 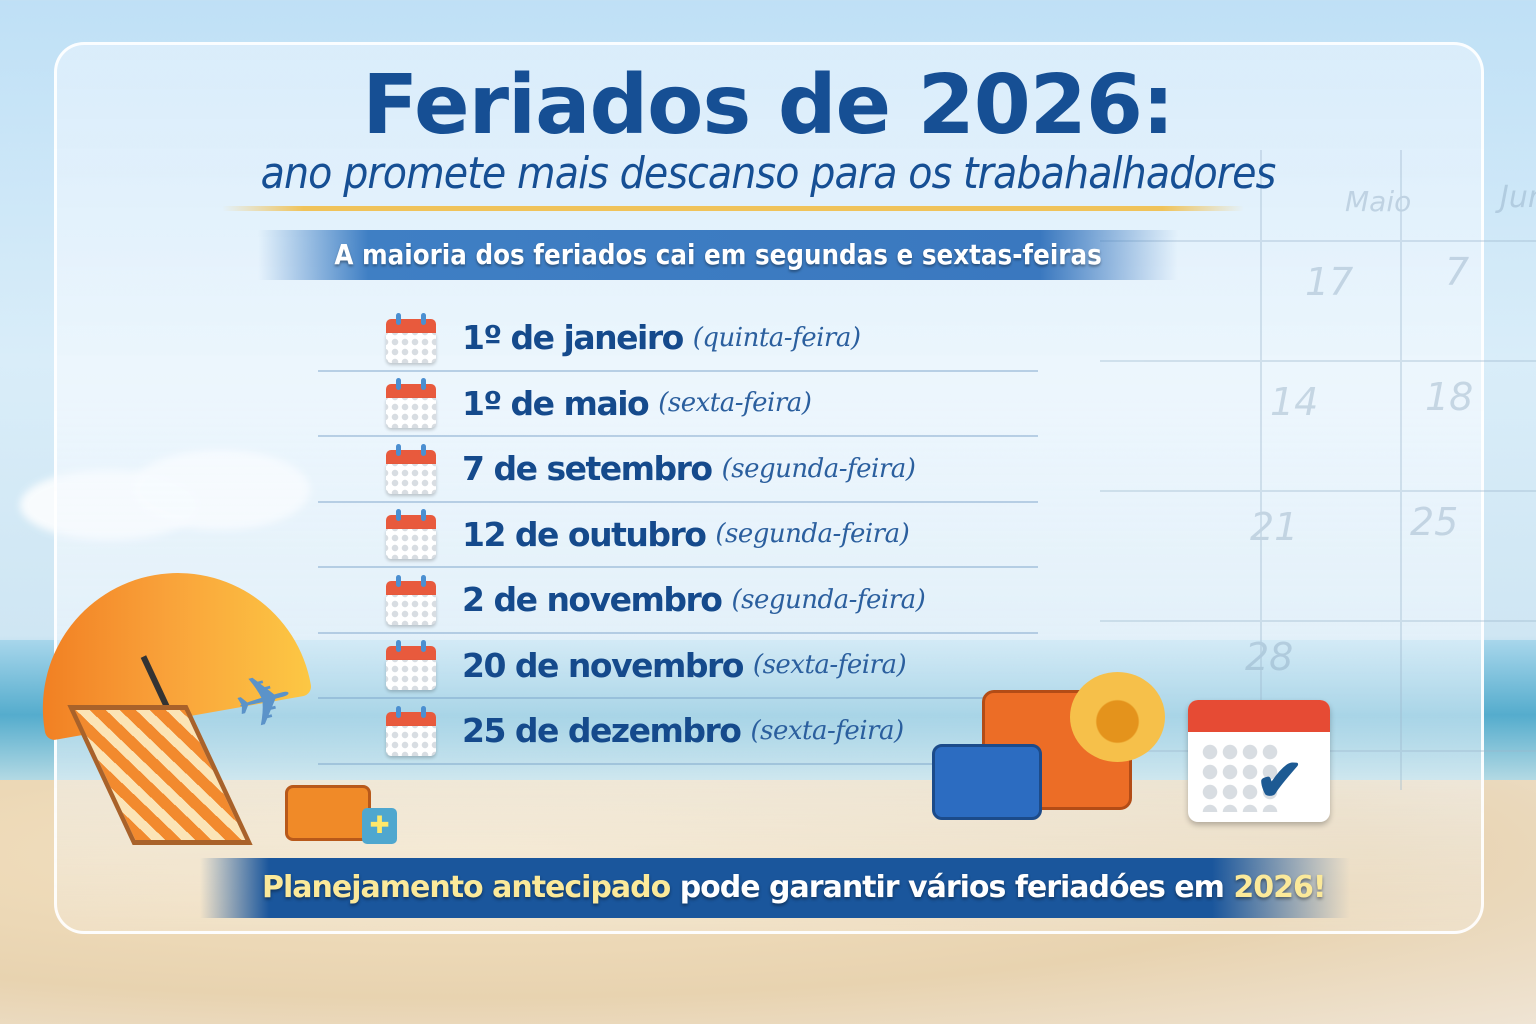 I want to click on sun-hat-icon, so click(x=1117, y=717).